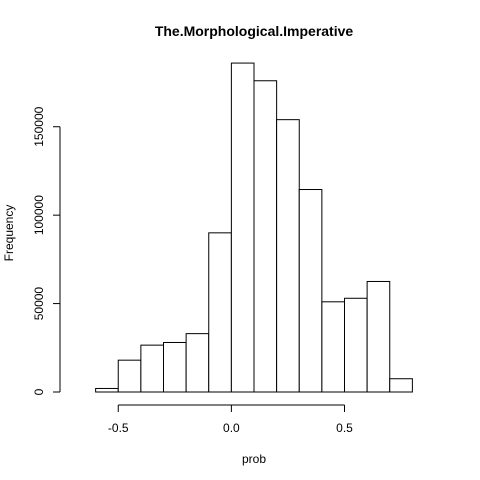 This screenshot has height=480, width=480. Describe the element at coordinates (230, 419) in the screenshot. I see `x-axis: -0.5 0.0 0.5` at that location.